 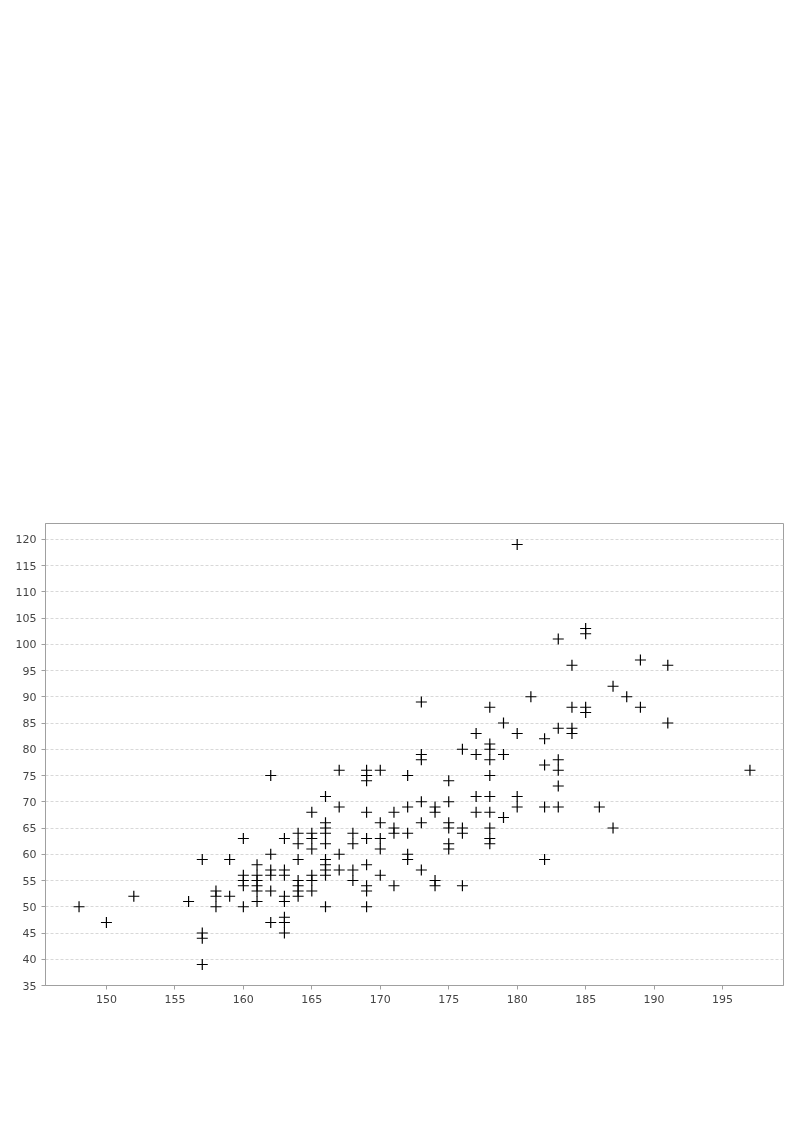 I want to click on y-tick-label: 120, so click(x=26, y=540).